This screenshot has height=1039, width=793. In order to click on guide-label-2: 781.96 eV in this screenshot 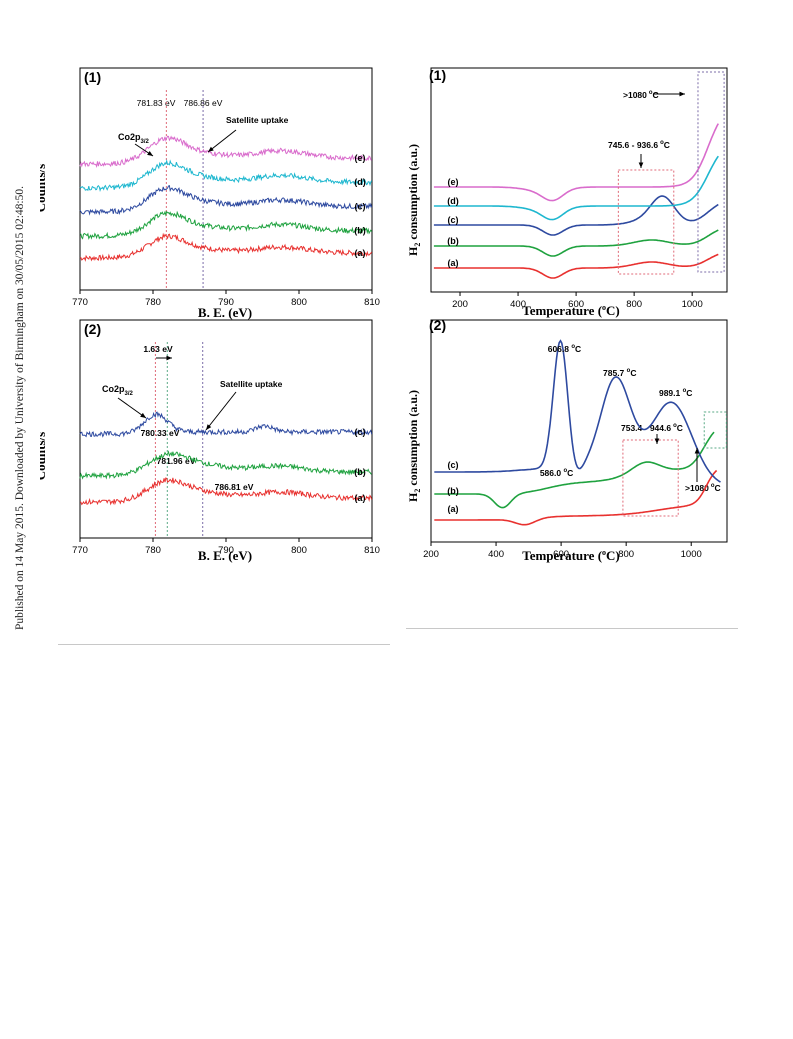, I will do `click(176, 461)`.